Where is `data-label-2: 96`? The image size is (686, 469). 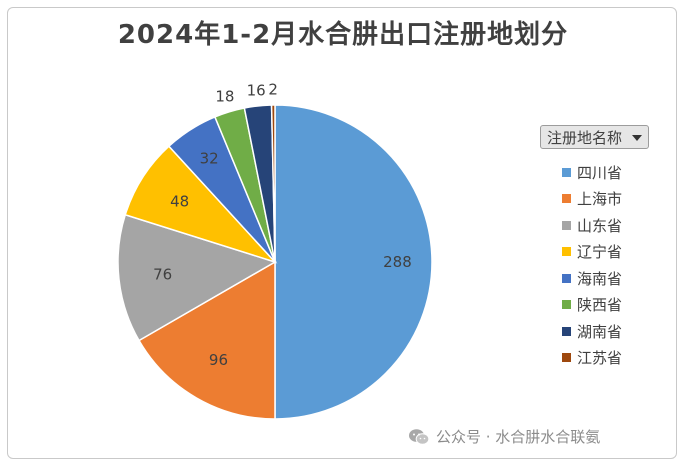
data-label-2: 96 is located at coordinates (218, 360).